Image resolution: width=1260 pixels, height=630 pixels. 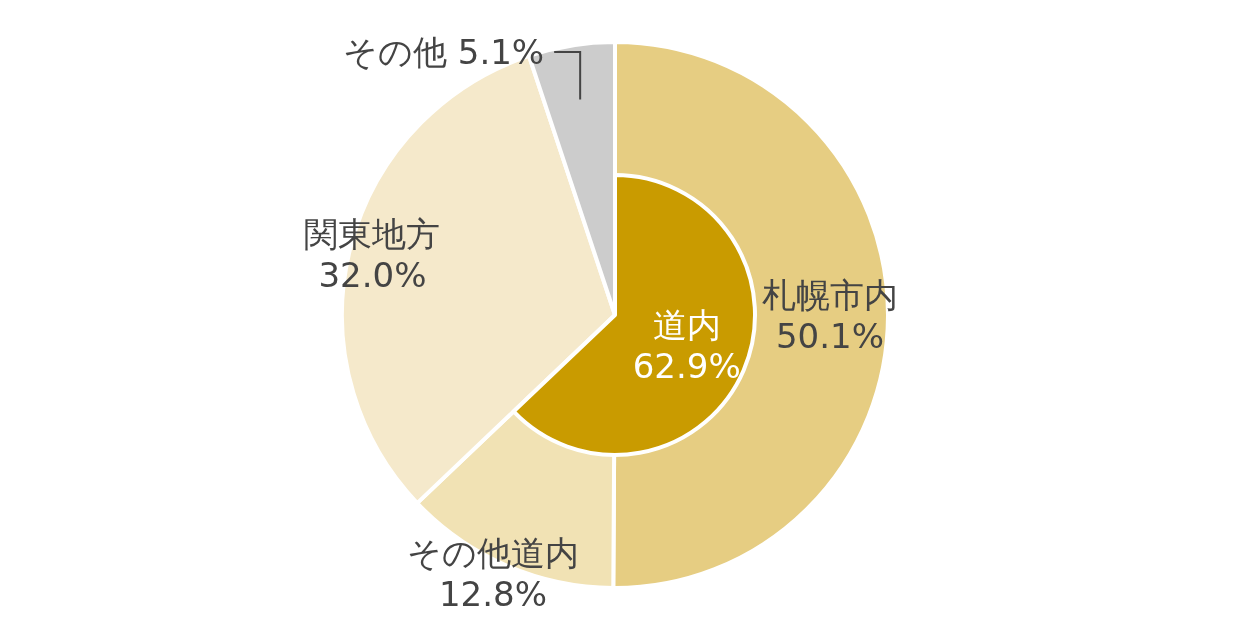 I want to click on data-label: 32.0%, so click(x=372, y=274).